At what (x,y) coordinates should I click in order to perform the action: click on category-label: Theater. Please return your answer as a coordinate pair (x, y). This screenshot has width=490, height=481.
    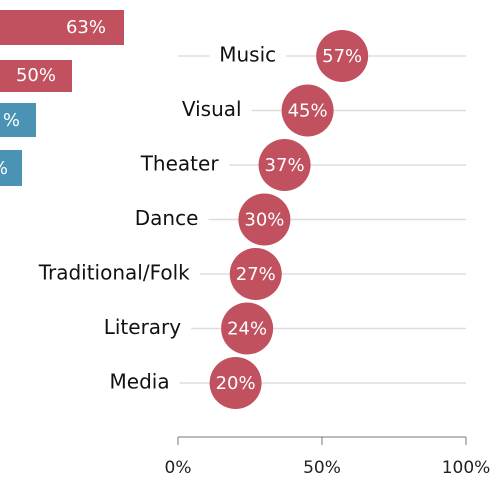
    Looking at the image, I should click on (180, 164).